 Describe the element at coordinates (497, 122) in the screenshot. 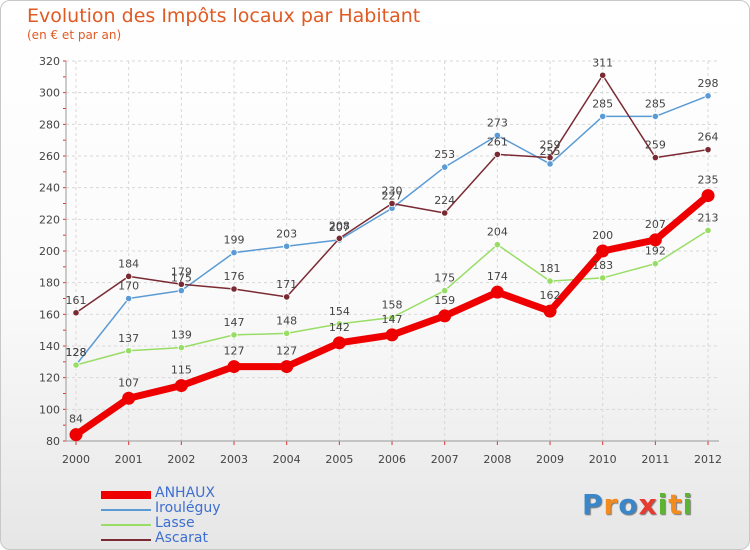

I see `data-label-irouleguy: 273` at that location.